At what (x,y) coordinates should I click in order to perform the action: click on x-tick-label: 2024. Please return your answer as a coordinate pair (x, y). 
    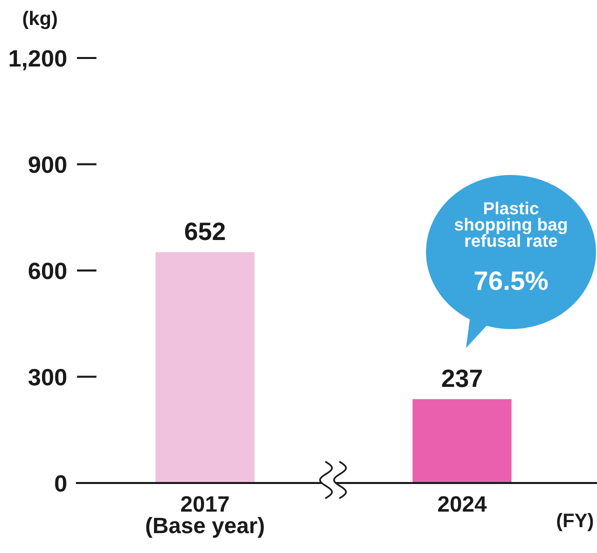
    Looking at the image, I should click on (462, 504).